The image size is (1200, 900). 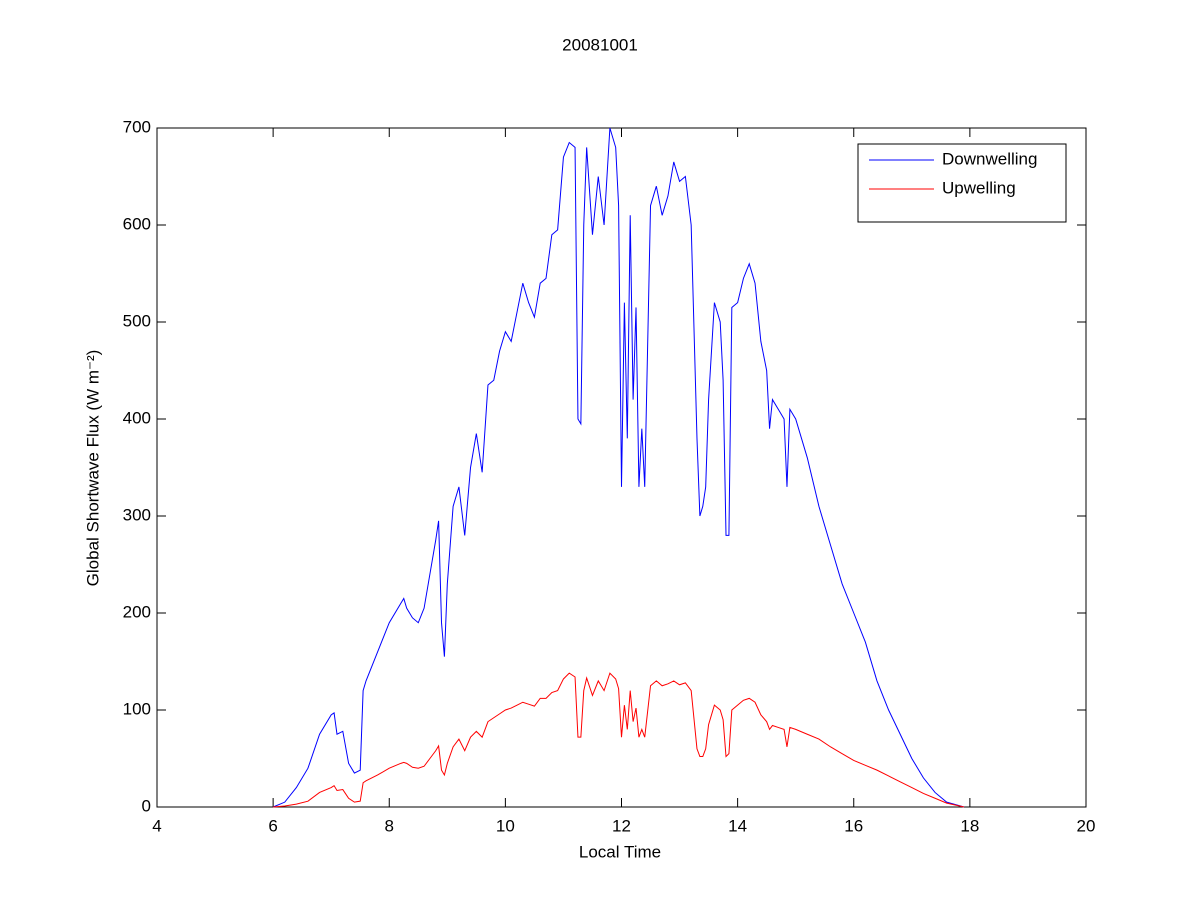 I want to click on y-axis-label: Global Shortwave Flux (W m⁻²), so click(x=92, y=468).